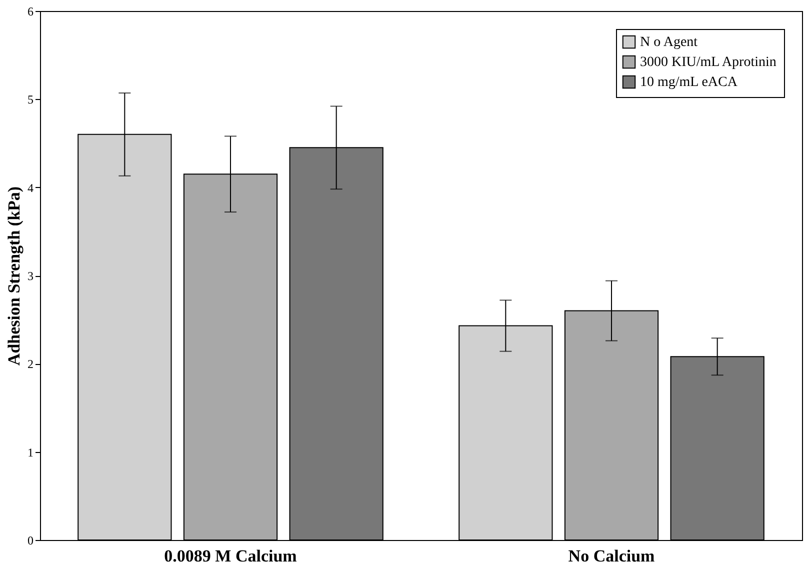 Image resolution: width=807 pixels, height=569 pixels. I want to click on y-axis-title: Adhesion Strength (kPa), so click(14, 276).